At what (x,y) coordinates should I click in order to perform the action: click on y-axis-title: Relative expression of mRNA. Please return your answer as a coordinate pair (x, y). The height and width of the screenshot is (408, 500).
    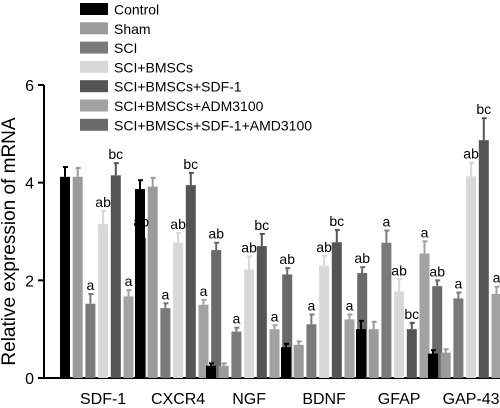
    Looking at the image, I should click on (10, 241).